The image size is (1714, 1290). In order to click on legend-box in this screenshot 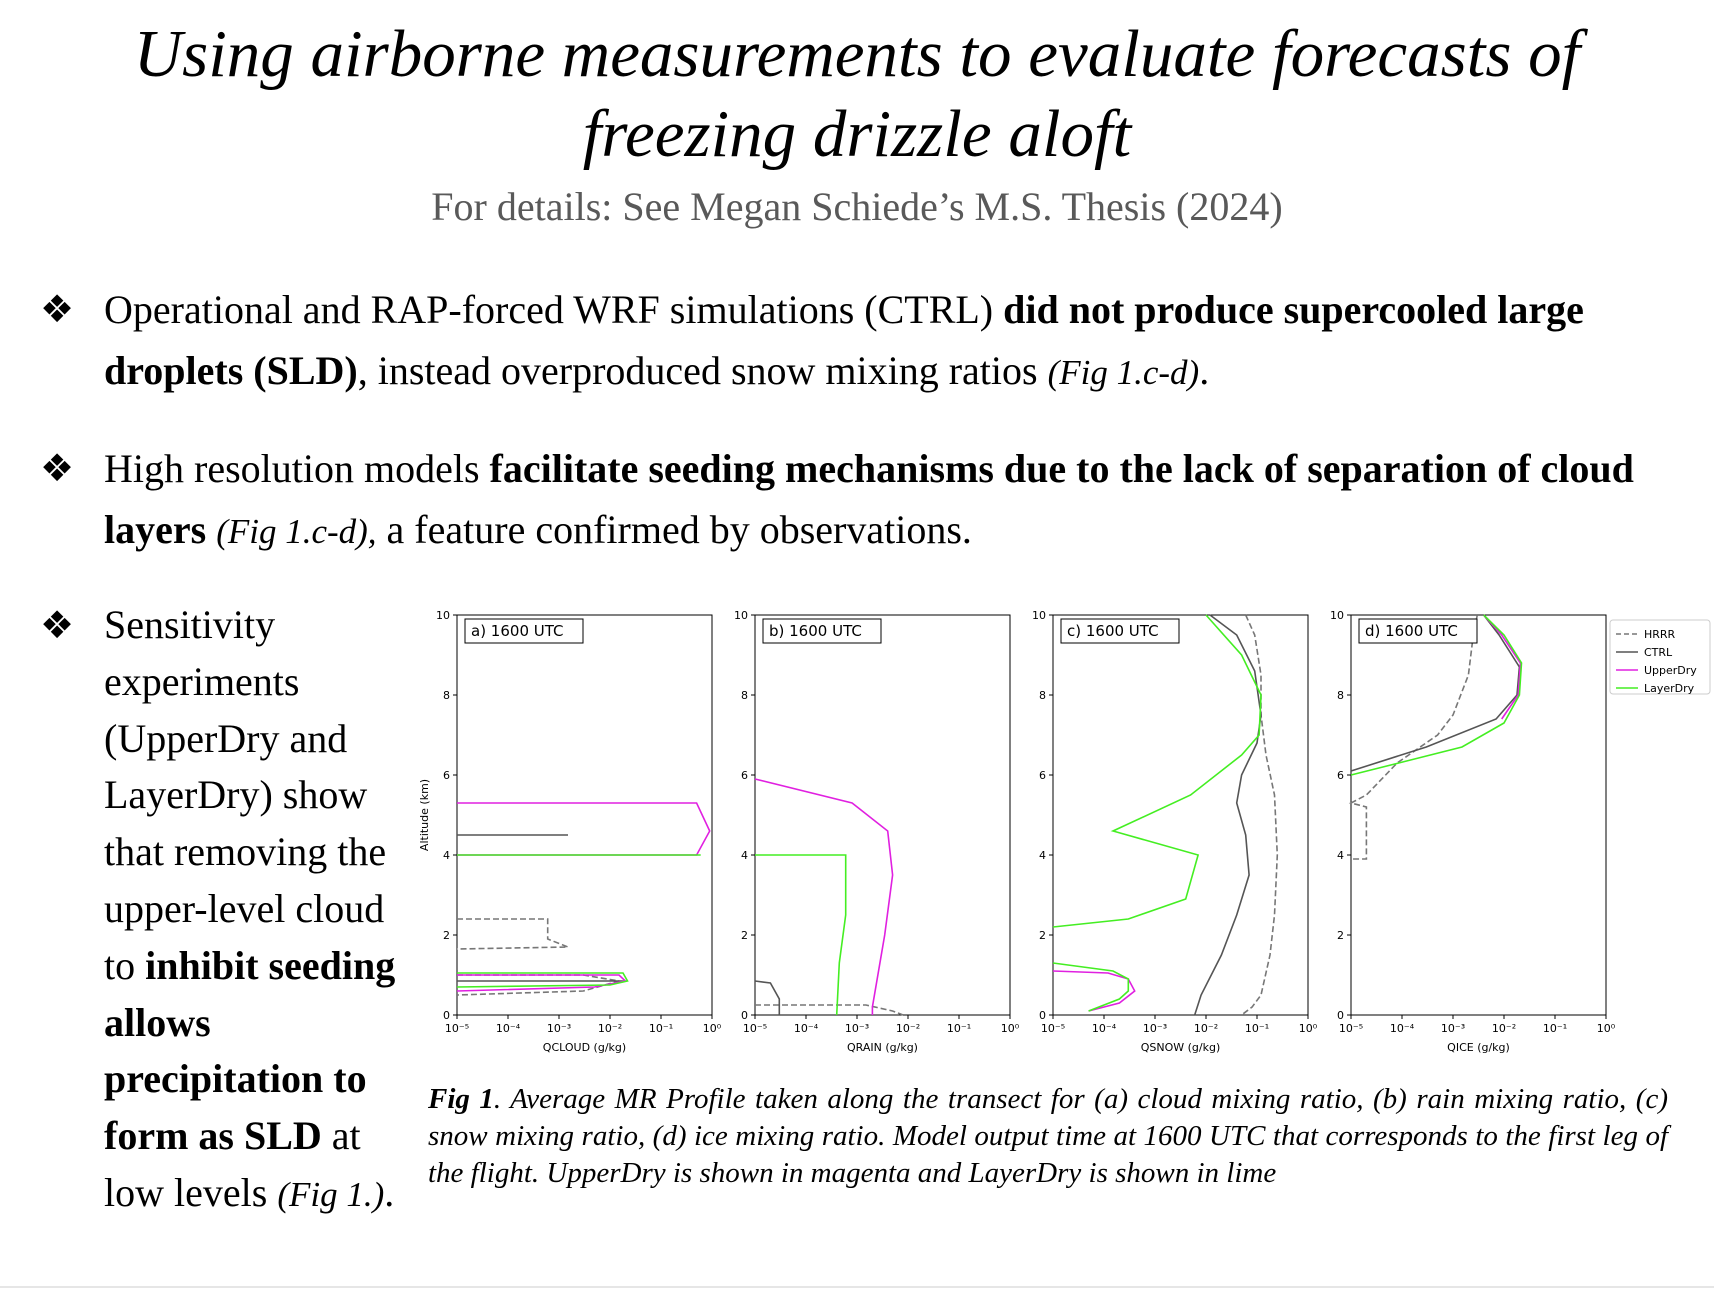, I will do `click(1660, 657)`.